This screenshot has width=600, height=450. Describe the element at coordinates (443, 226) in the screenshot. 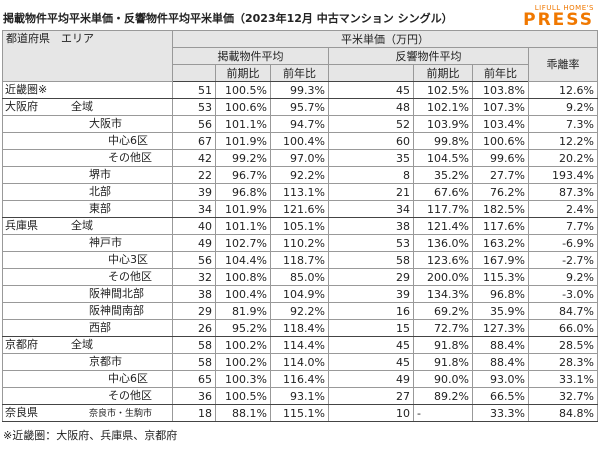

I see `value-cell: 121.4%` at that location.